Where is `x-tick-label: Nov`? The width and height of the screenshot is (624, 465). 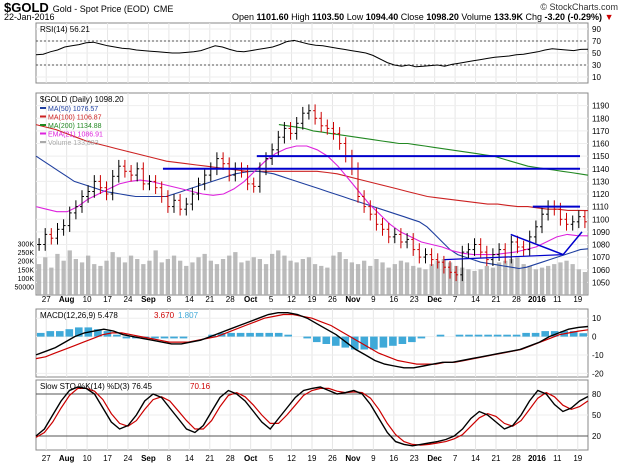 x-tick-label: Nov is located at coordinates (353, 299).